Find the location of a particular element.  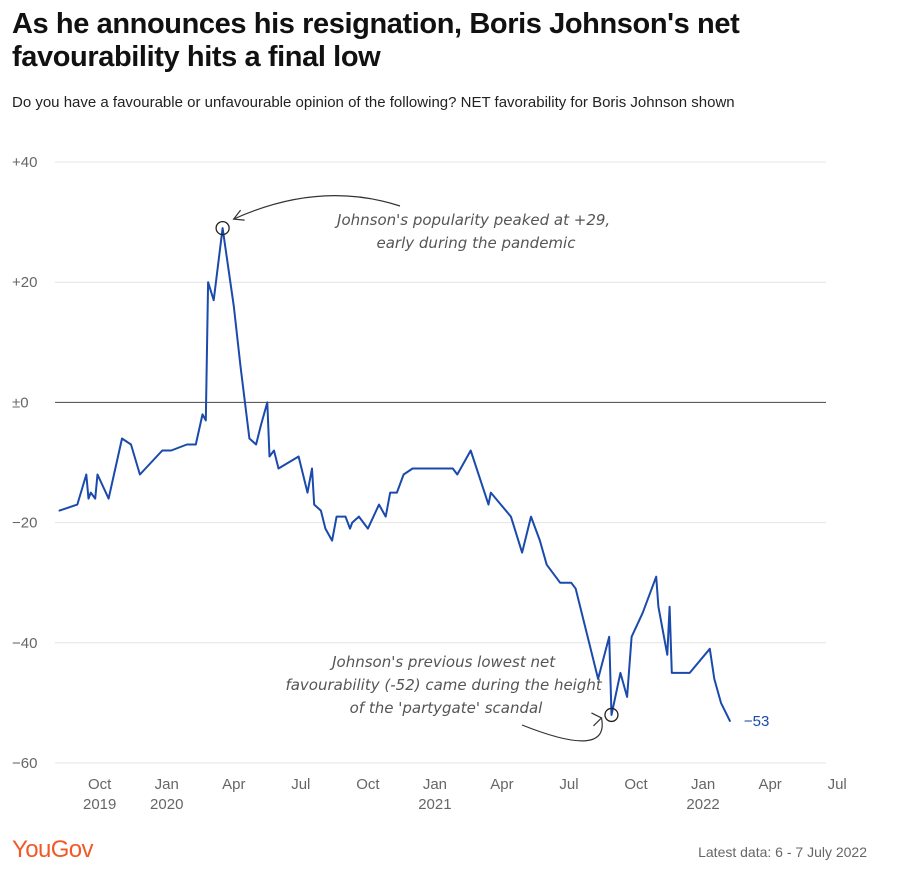

annotation-low-arrowhead is located at coordinates (597, 719).